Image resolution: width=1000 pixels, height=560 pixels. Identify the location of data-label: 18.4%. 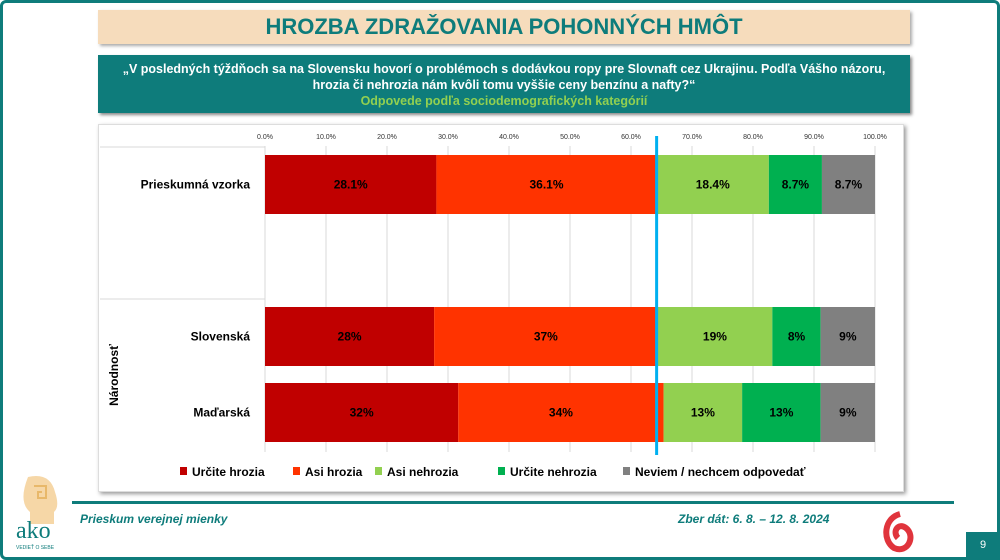
(713, 185).